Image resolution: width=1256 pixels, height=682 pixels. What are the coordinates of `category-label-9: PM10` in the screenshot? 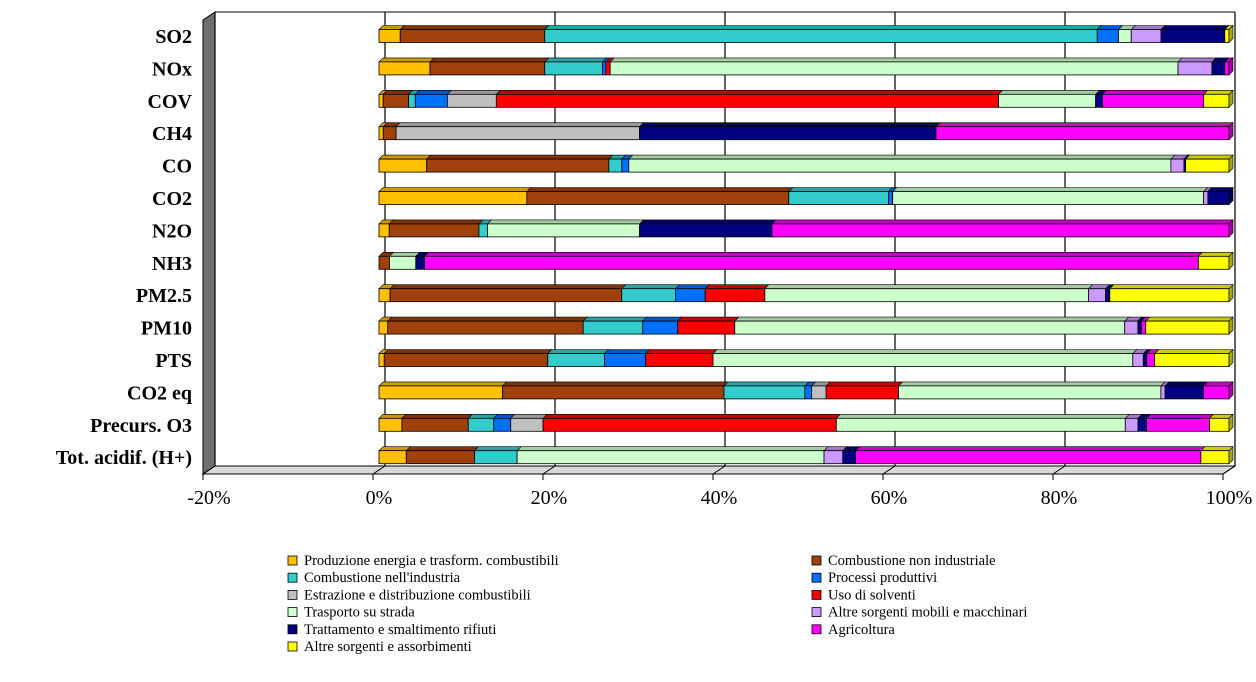 It's located at (166, 329).